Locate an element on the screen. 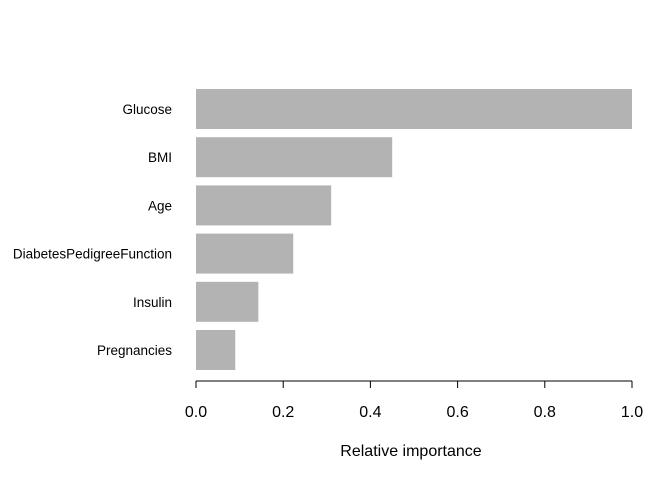 This screenshot has height=480, width=672. x-axis-title: Relative importance is located at coordinates (411, 451).